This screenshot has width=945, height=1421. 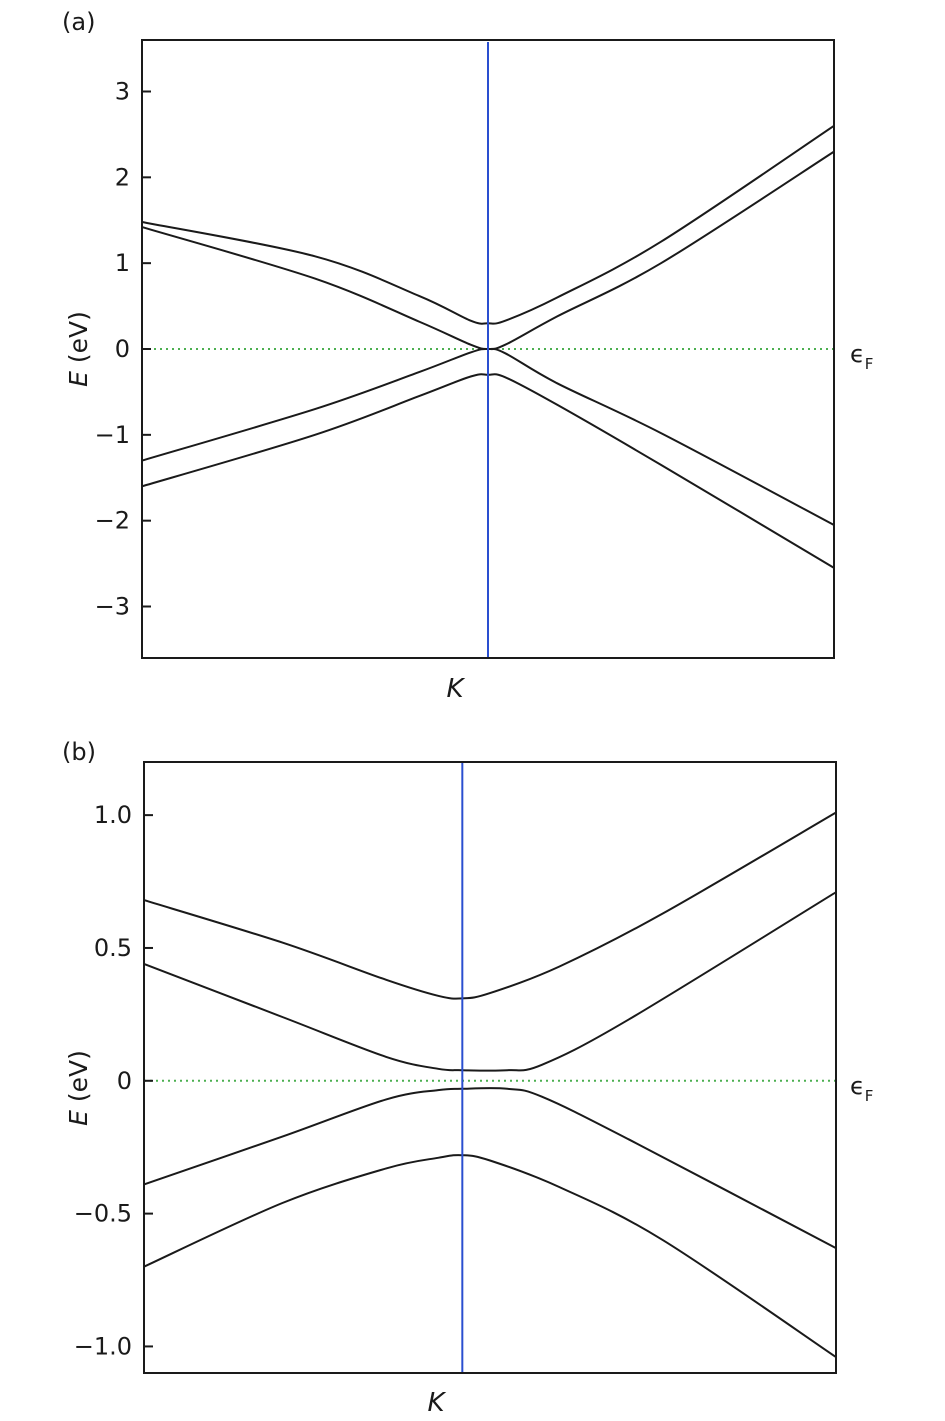 What do you see at coordinates (112, 435) in the screenshot?
I see `y-tick-label: −1` at bounding box center [112, 435].